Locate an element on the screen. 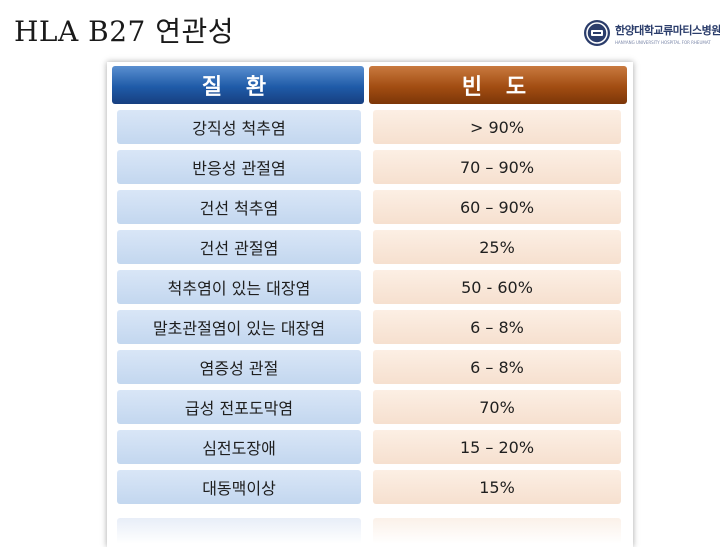 The image size is (720, 547). frequency-cell: 70 – 90% is located at coordinates (497, 167).